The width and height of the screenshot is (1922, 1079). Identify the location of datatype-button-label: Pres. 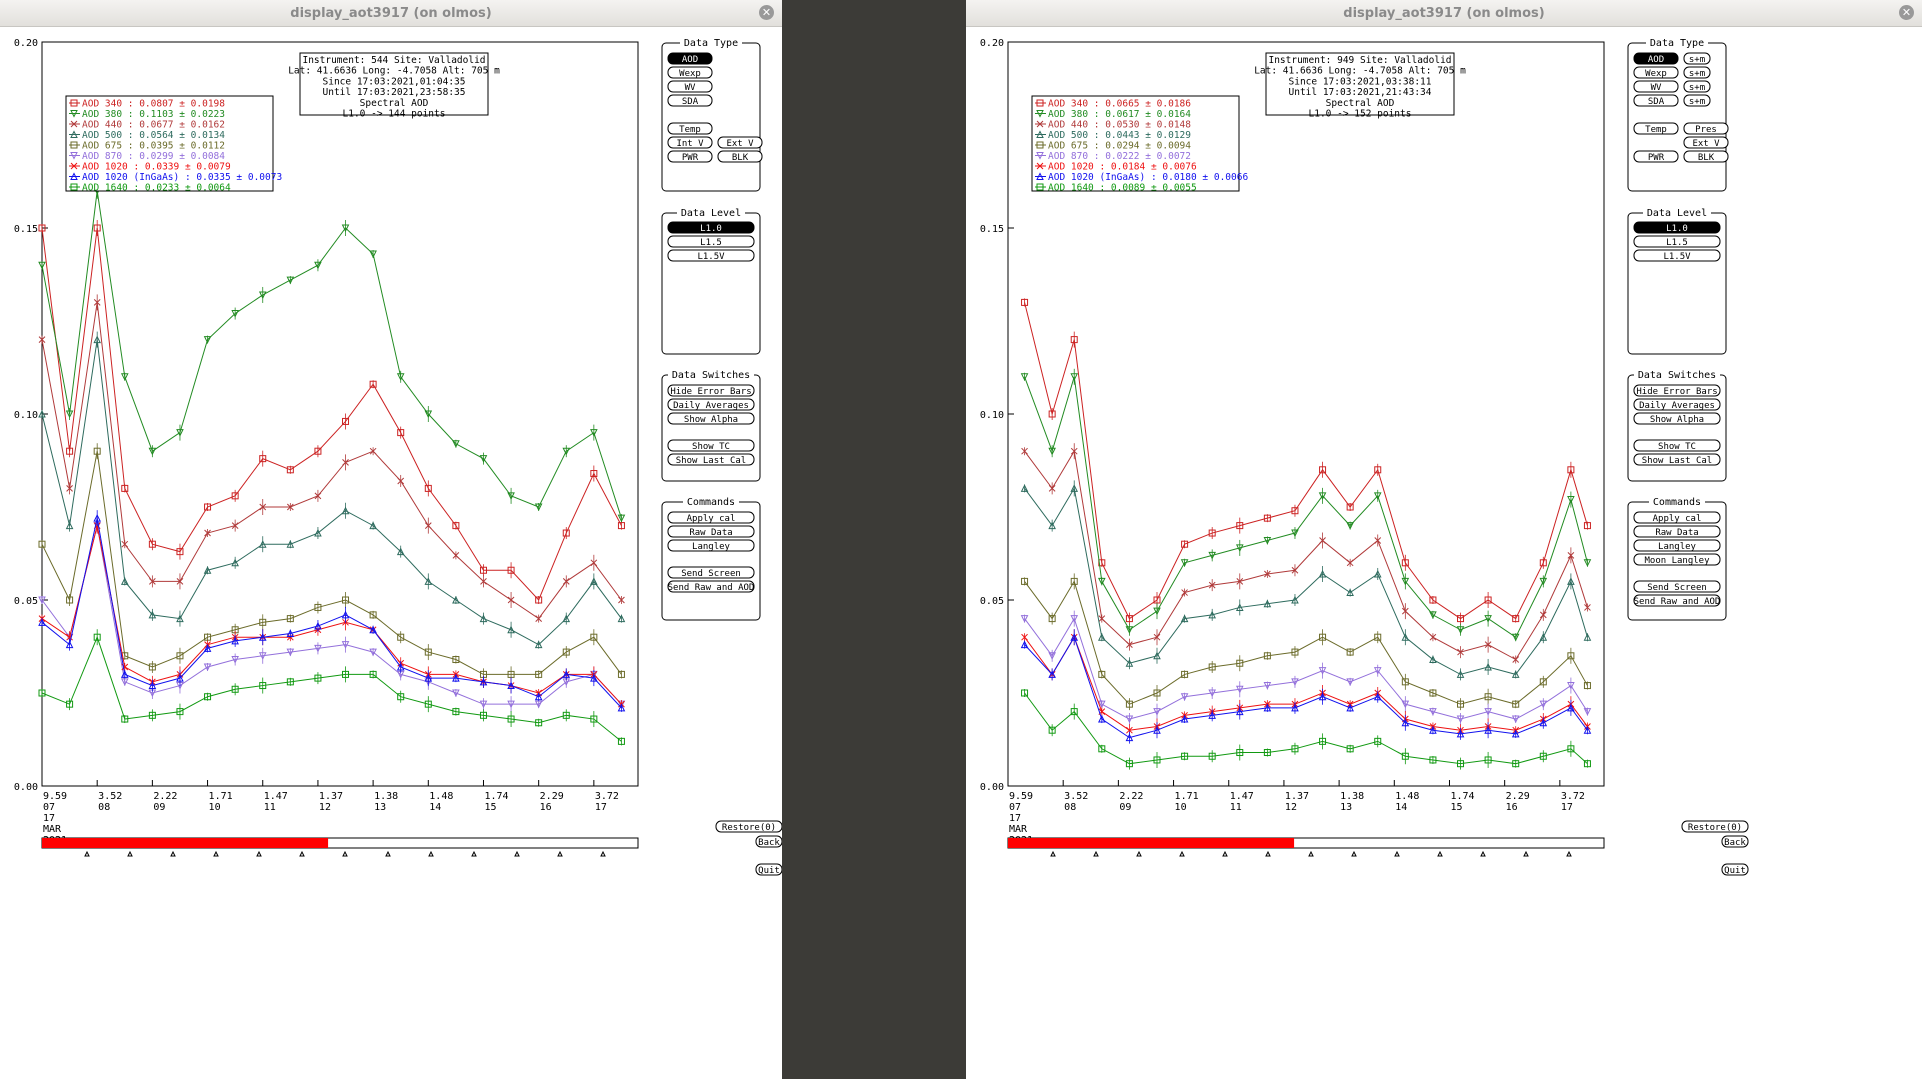
(1706, 130).